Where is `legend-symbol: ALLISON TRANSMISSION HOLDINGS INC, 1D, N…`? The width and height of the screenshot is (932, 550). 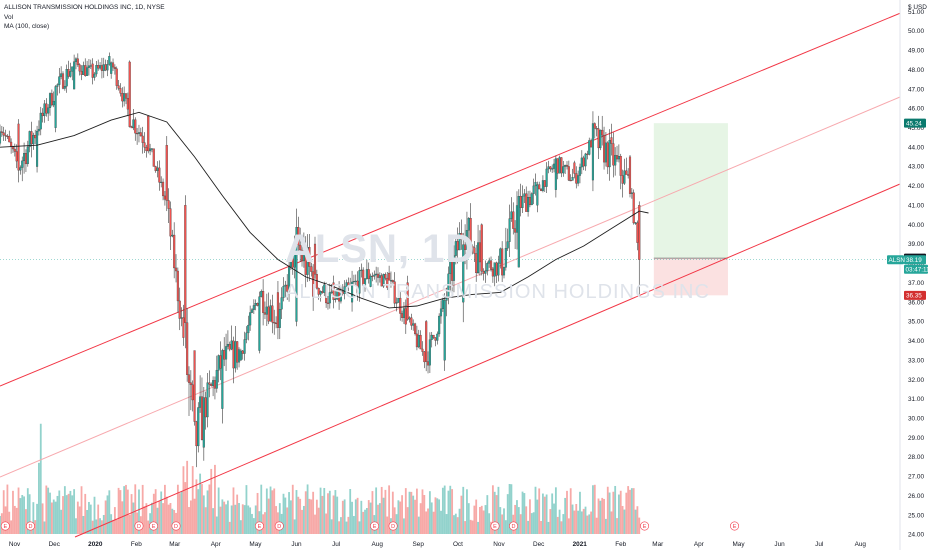
legend-symbol: ALLISON TRANSMISSION HOLDINGS INC, 1D, N… is located at coordinates (84, 7).